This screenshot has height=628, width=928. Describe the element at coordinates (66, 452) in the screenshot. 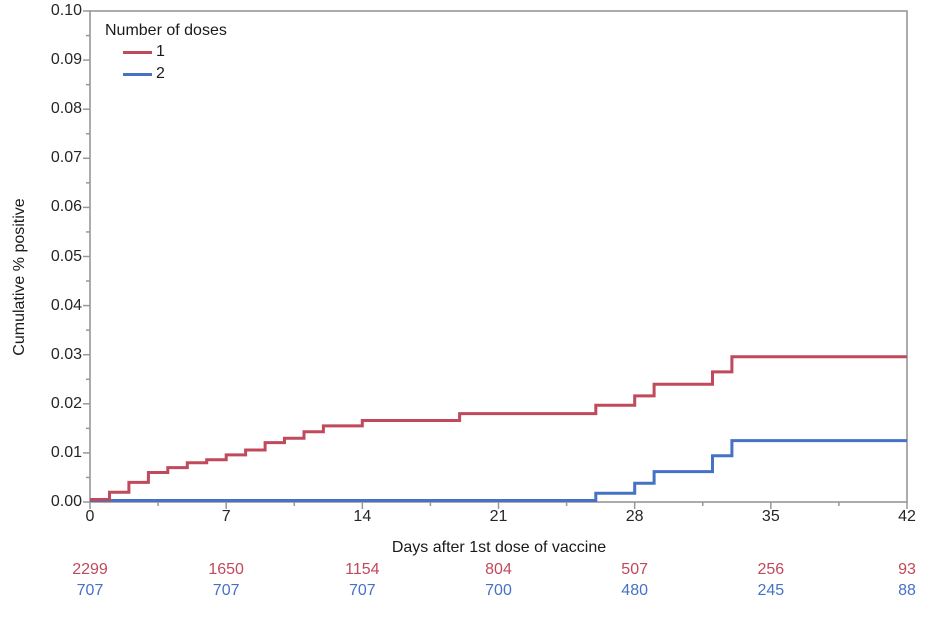

I see `y-tick-label: 0.01` at that location.